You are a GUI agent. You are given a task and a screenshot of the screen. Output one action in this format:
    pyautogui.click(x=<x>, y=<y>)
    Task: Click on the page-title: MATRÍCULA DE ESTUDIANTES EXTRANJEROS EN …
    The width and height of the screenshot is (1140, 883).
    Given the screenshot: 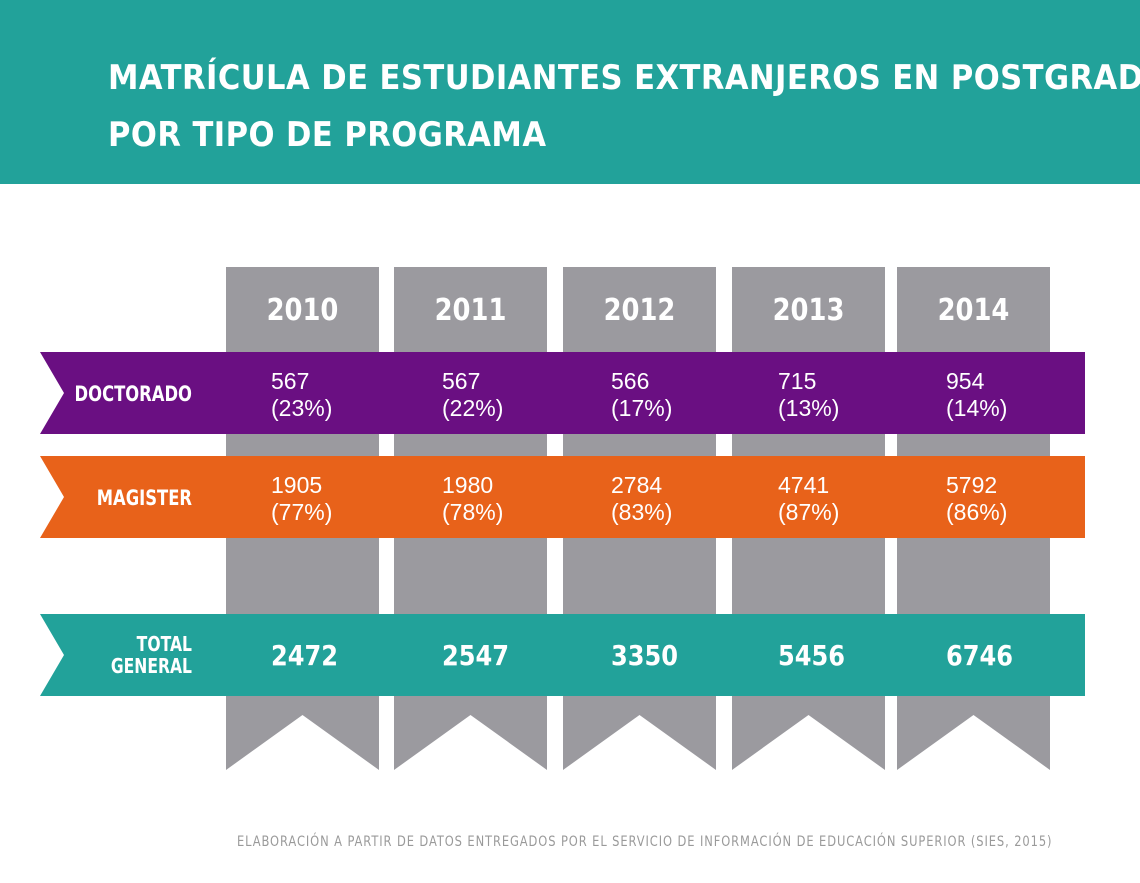 What is the action you would take?
    pyautogui.click(x=624, y=107)
    